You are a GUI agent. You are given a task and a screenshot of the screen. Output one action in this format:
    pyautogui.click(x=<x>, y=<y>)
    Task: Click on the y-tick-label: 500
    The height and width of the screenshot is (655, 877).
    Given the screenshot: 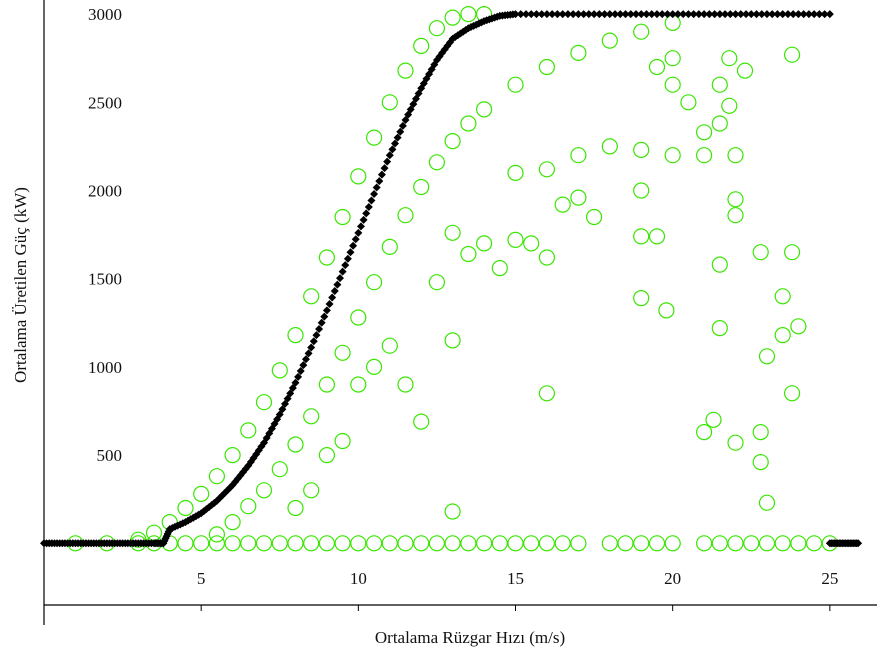 What is the action you would take?
    pyautogui.click(x=110, y=455)
    